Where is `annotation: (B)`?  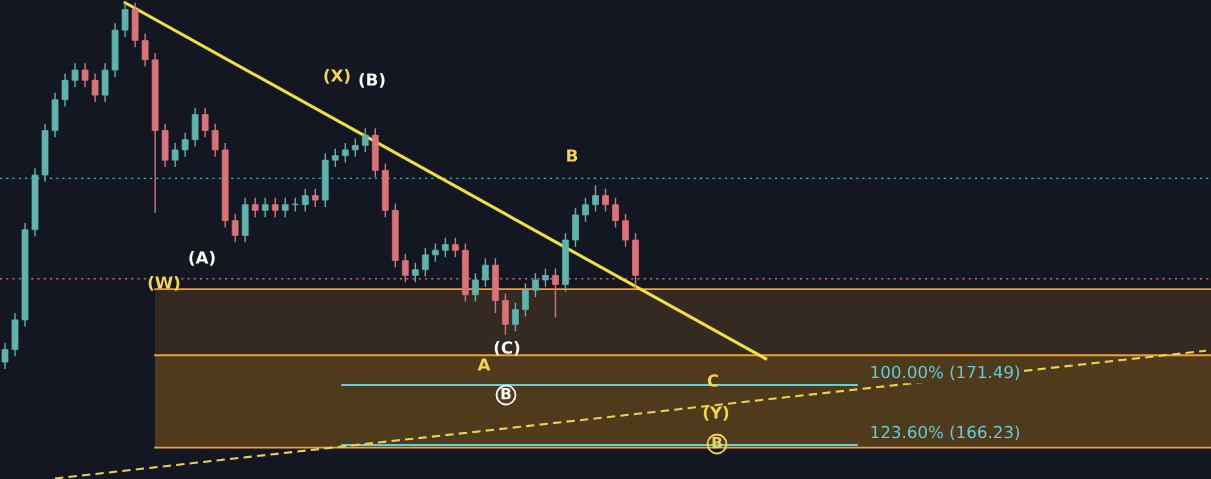
annotation: (B) is located at coordinates (372, 80).